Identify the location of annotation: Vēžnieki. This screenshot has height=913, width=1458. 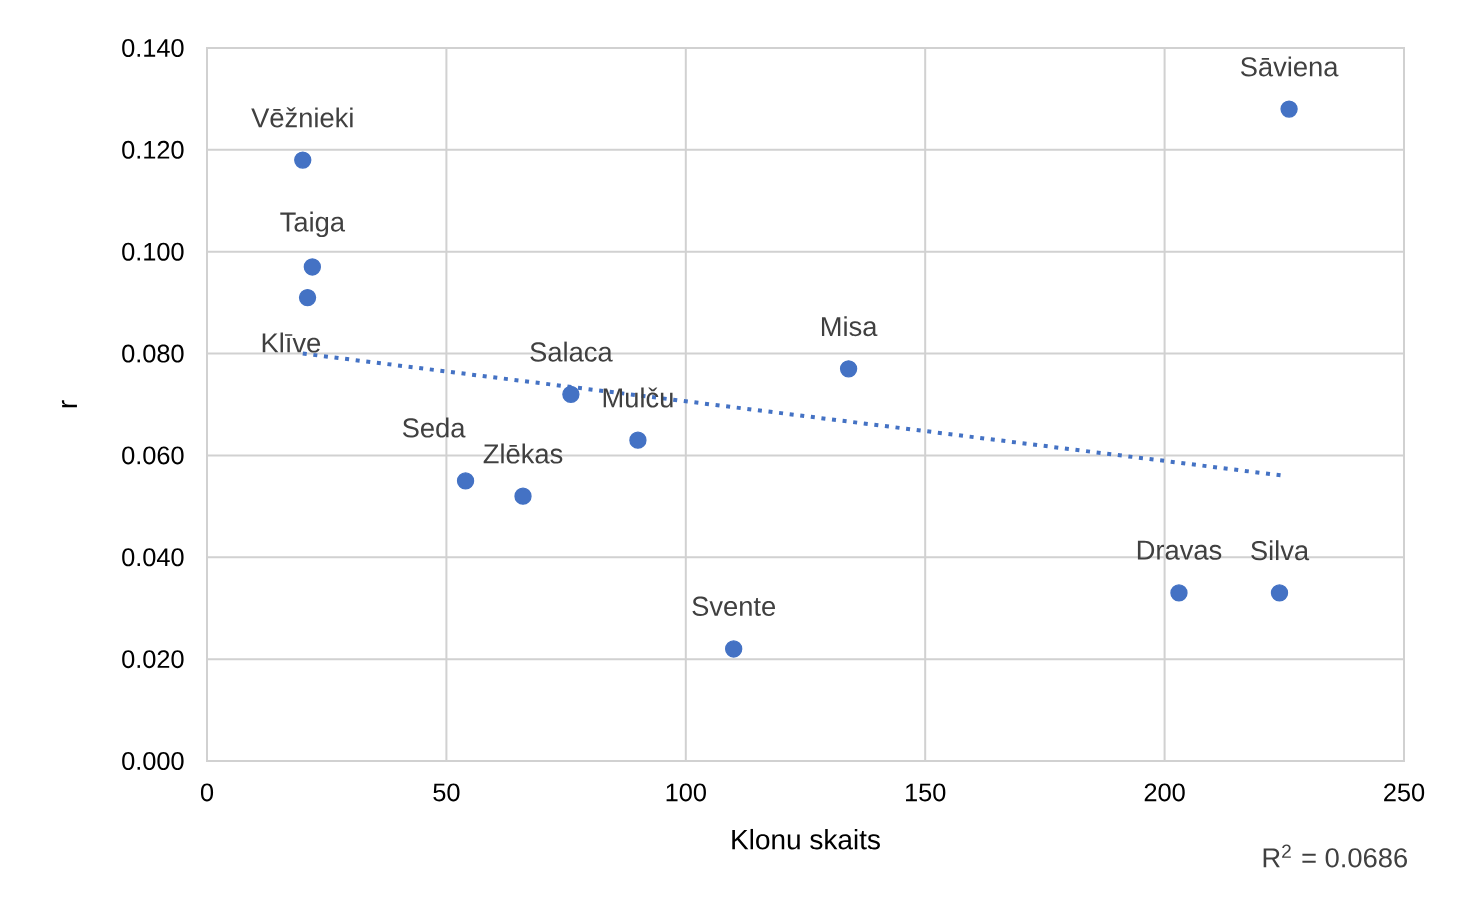
(302, 117).